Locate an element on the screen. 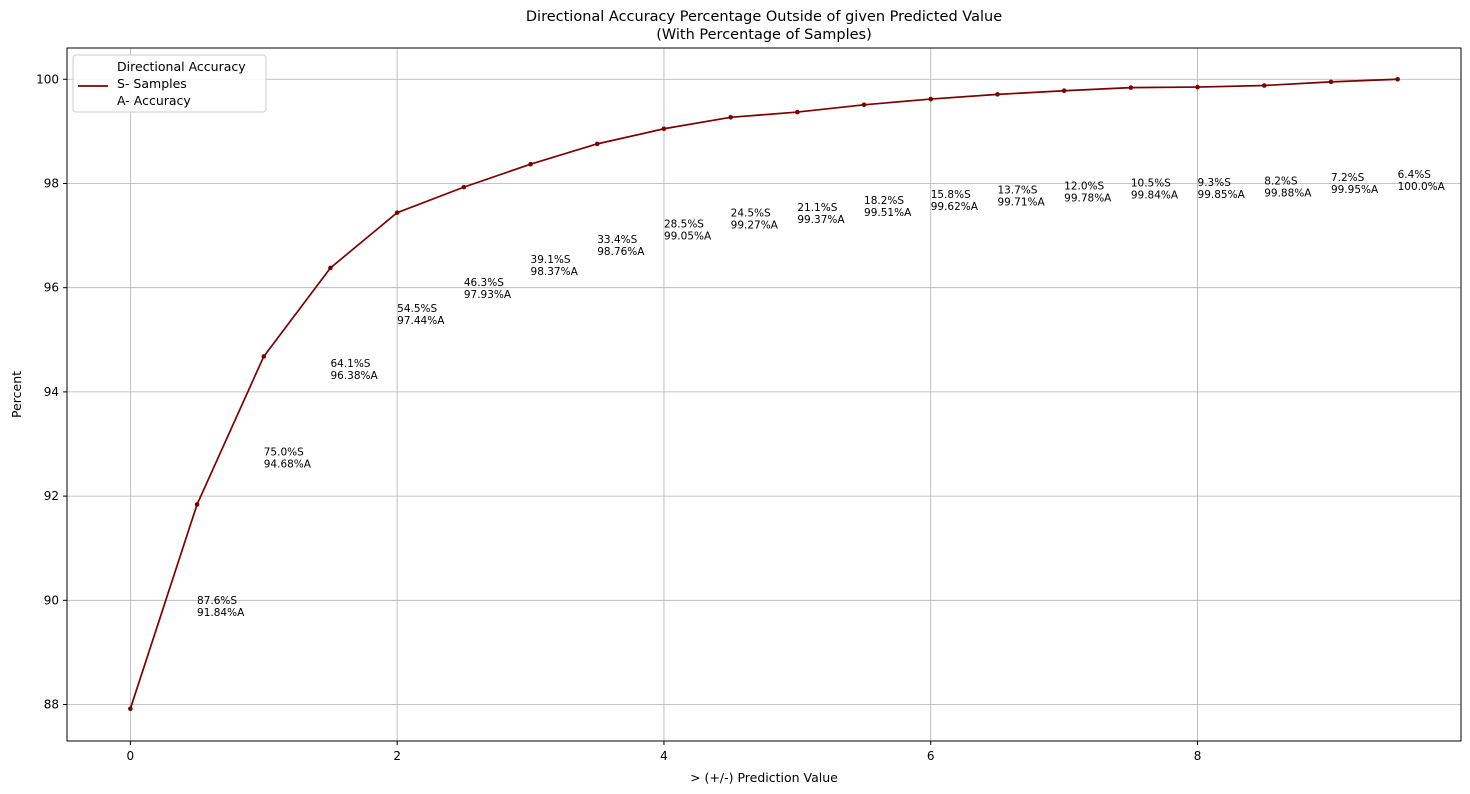 This screenshot has height=794, width=1470. data-annotation: 13.7%S 99.71%A is located at coordinates (1021, 196).